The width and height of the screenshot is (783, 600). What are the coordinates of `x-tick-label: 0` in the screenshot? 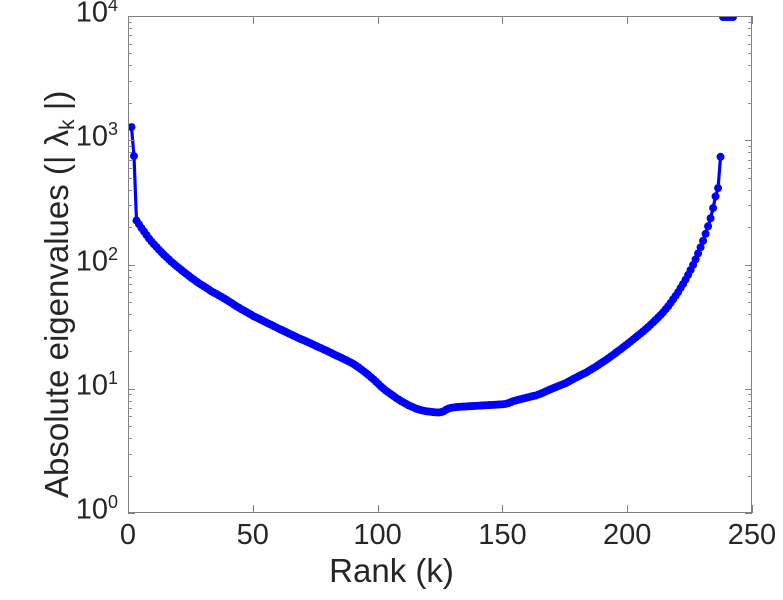 It's located at (128, 535).